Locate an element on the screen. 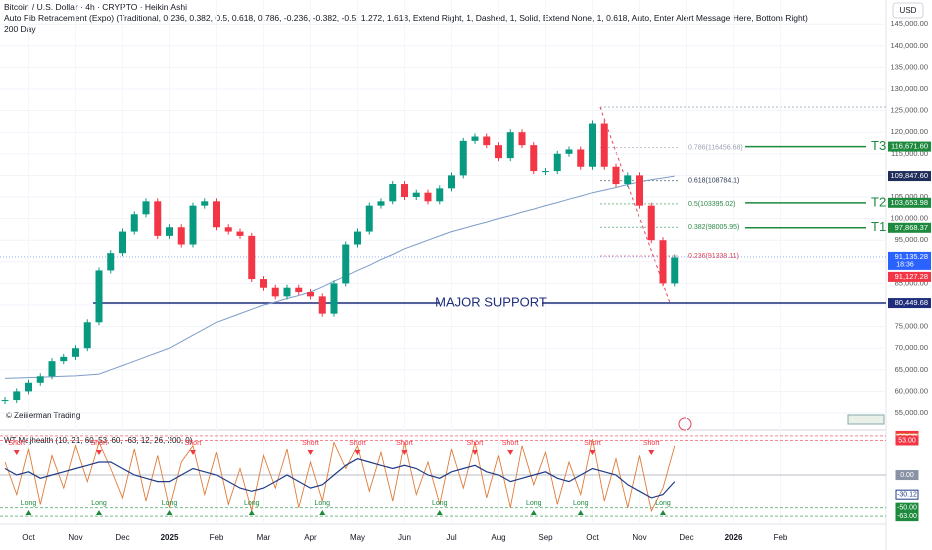 This screenshot has width=932, height=550. fib-label: 0.786(116456.68) is located at coordinates (715, 147).